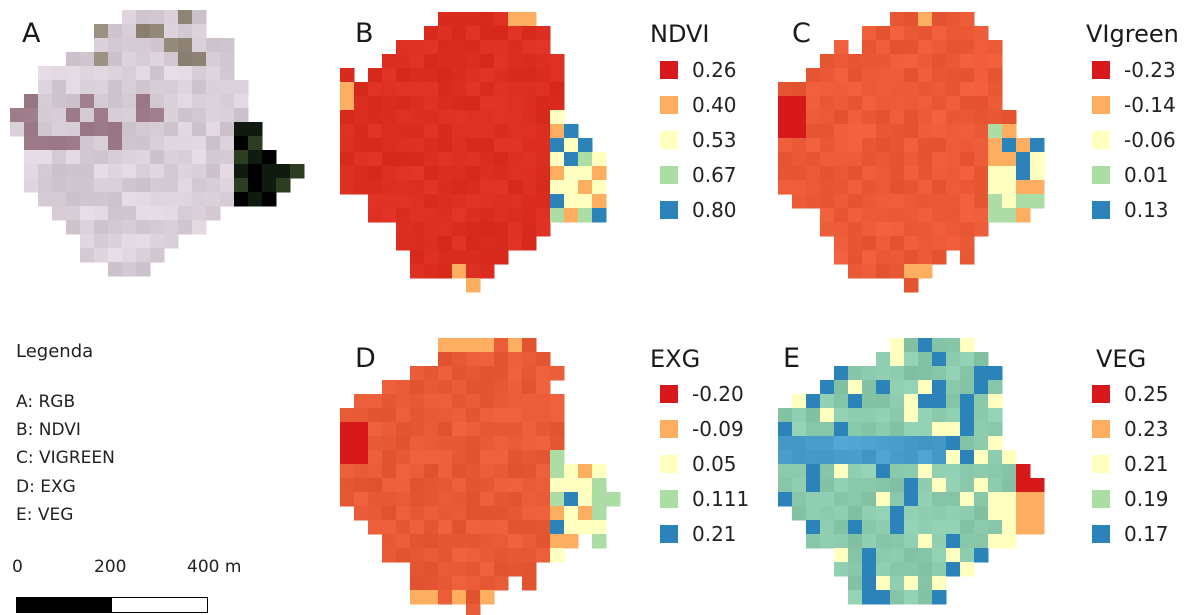 The image size is (1193, 615). Describe the element at coordinates (698, 175) in the screenshot. I see `ndvi-legend-item: 0.67` at that location.